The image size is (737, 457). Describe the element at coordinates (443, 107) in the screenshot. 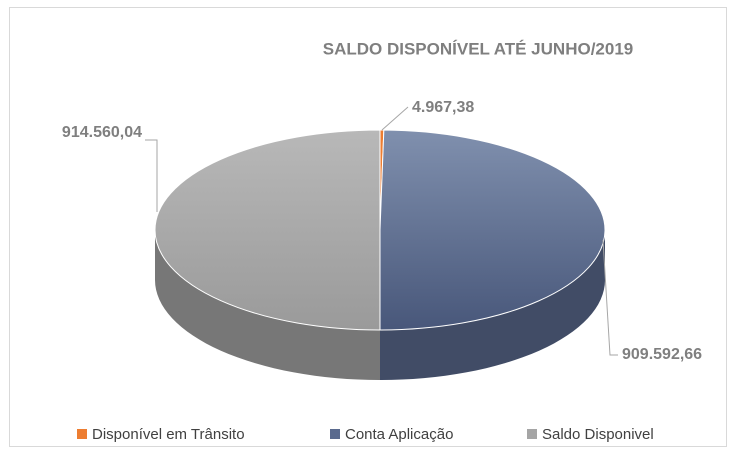

I see `value-label: 4.967,38` at that location.